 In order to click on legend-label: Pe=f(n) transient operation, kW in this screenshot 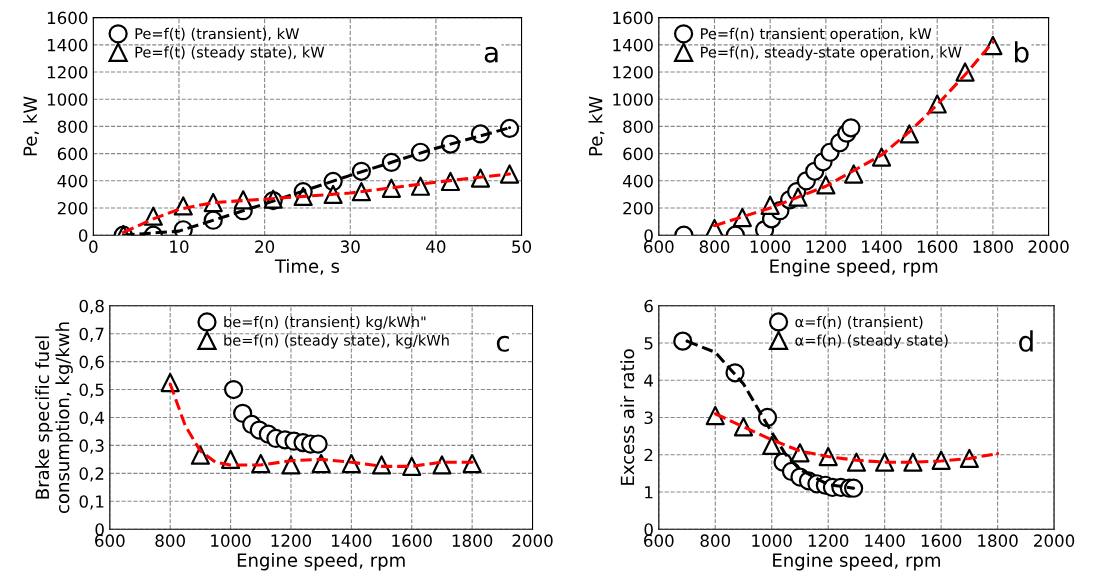, I will do `click(816, 34)`.